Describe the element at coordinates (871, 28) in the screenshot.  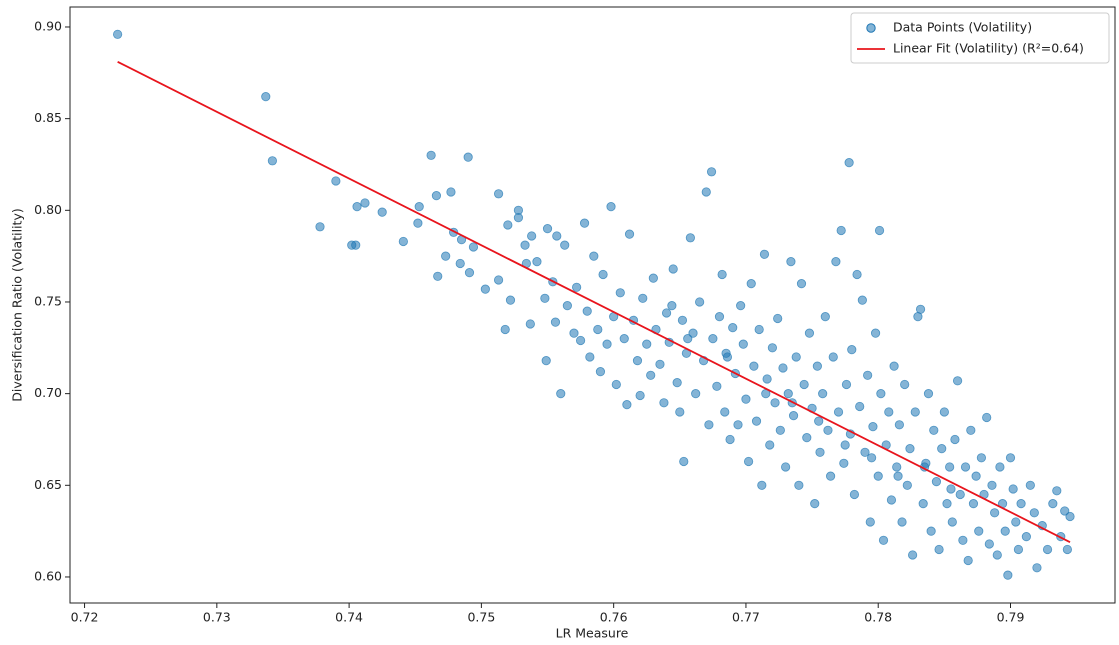
I see `legend-marker` at that location.